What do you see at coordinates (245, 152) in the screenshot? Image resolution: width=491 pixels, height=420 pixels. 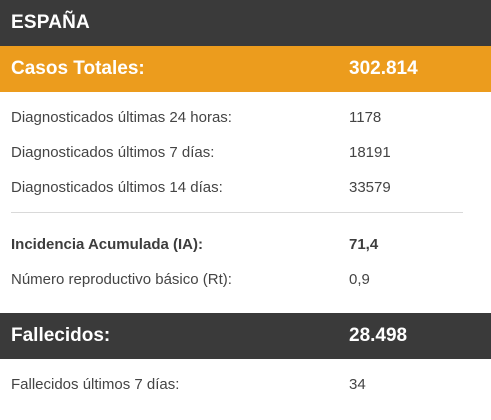 I see `stat-row: Diagnosticados últimos 7 días: 18191` at bounding box center [245, 152].